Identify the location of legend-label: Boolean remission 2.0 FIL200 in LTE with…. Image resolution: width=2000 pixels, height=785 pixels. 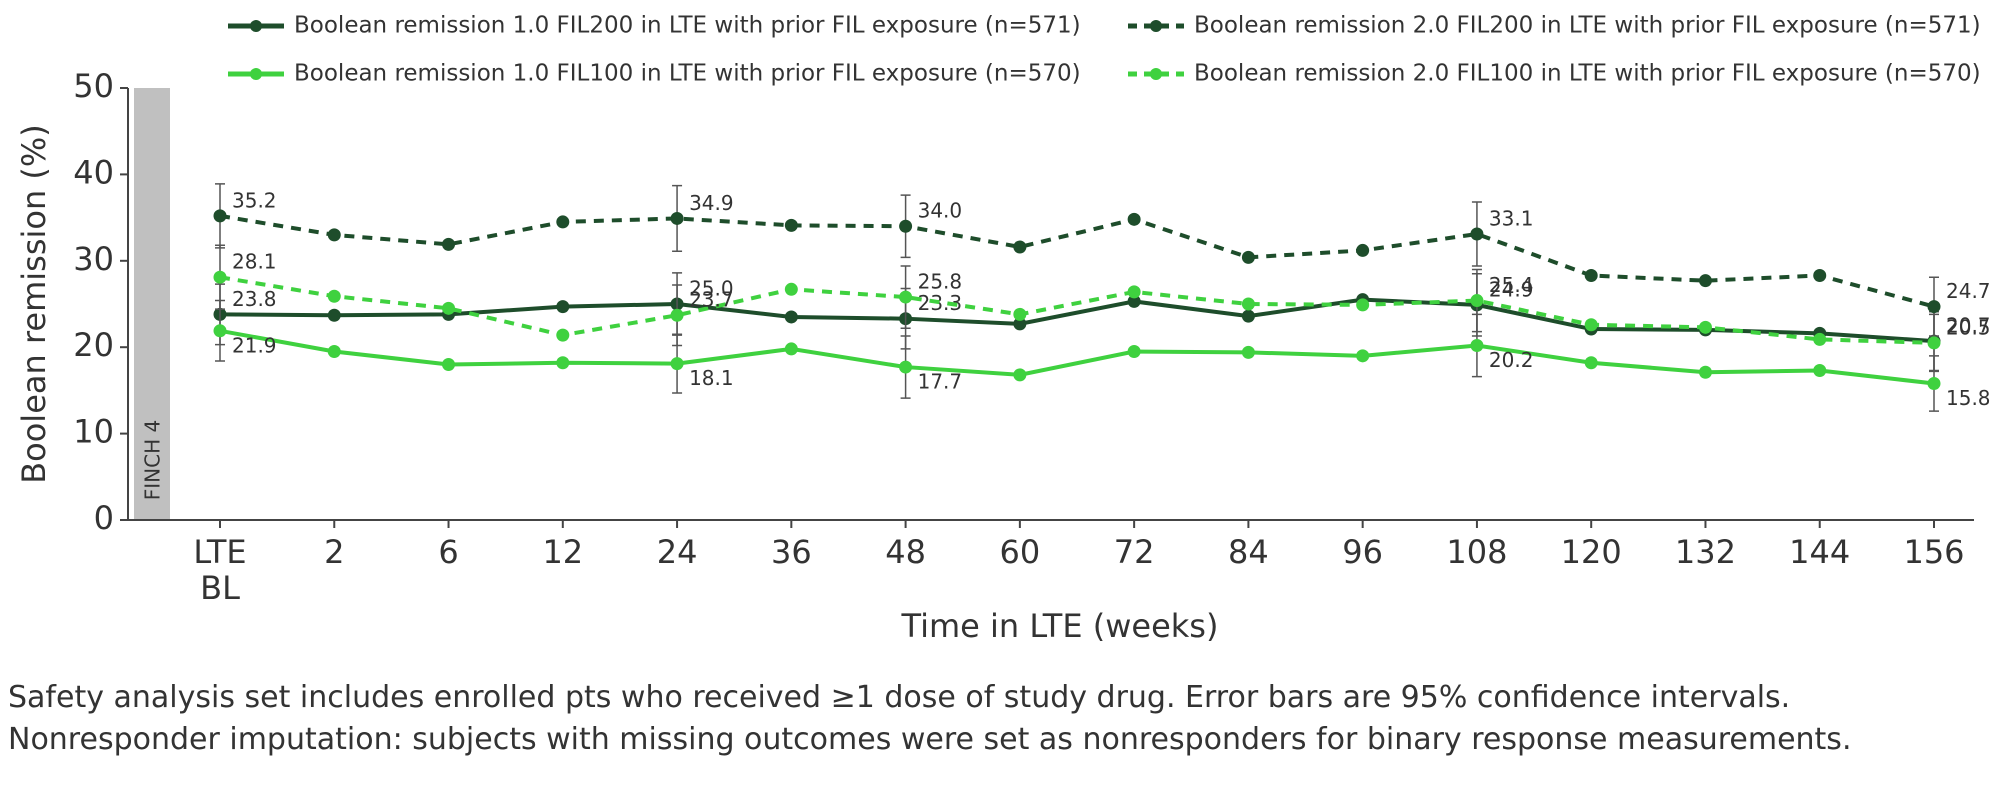
(1587, 26).